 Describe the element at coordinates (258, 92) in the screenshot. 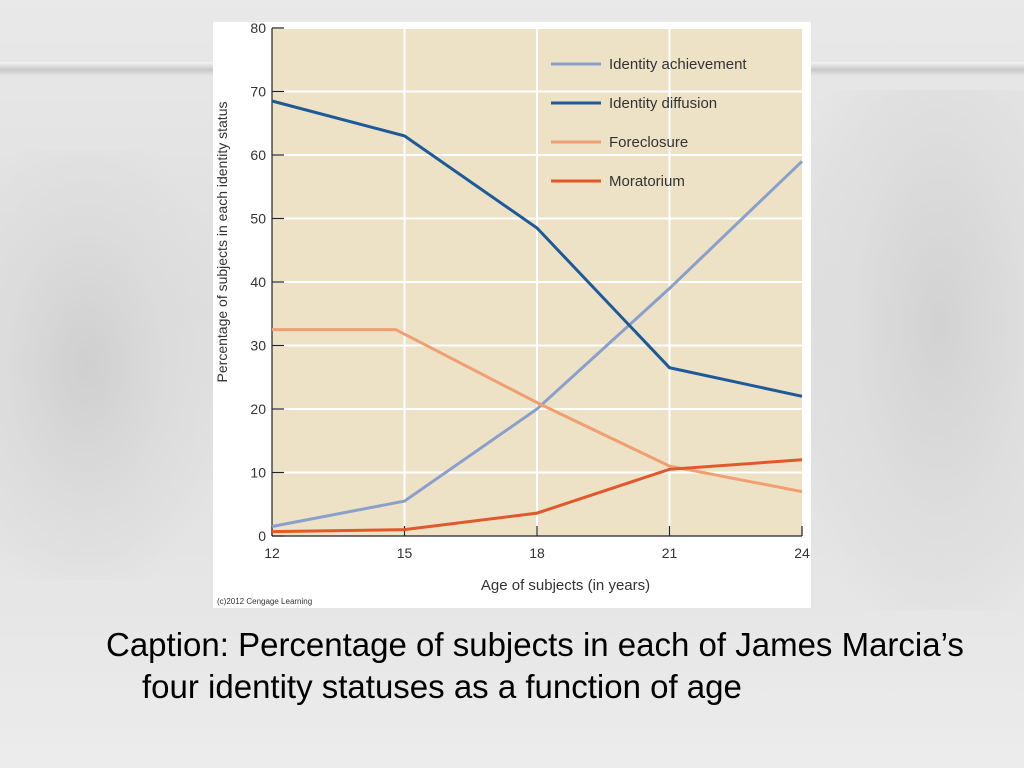

I see `y-tick-label: 70` at that location.